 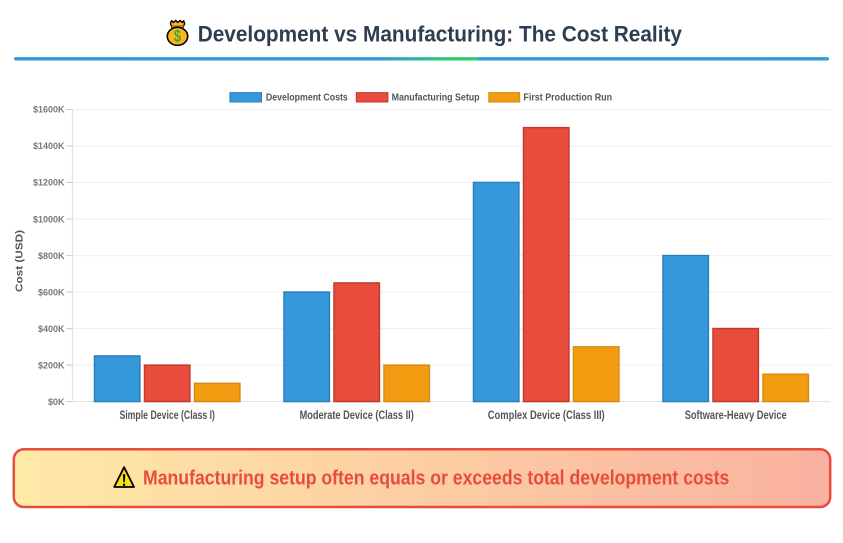 I want to click on svg-text: $1000K, so click(x=49, y=219).